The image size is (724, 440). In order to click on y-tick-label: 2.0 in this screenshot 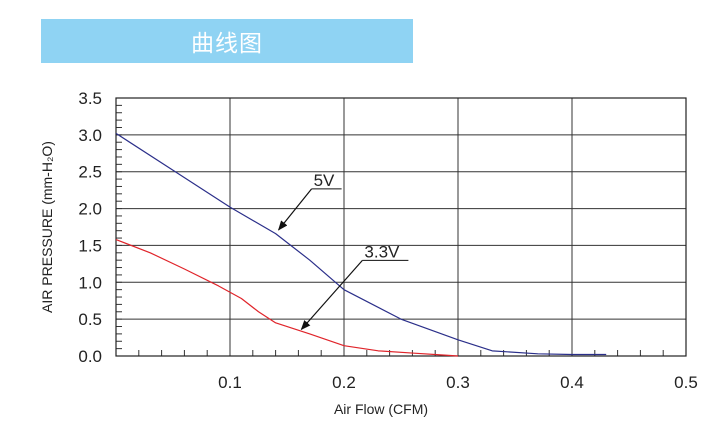, I will do `click(90, 209)`.